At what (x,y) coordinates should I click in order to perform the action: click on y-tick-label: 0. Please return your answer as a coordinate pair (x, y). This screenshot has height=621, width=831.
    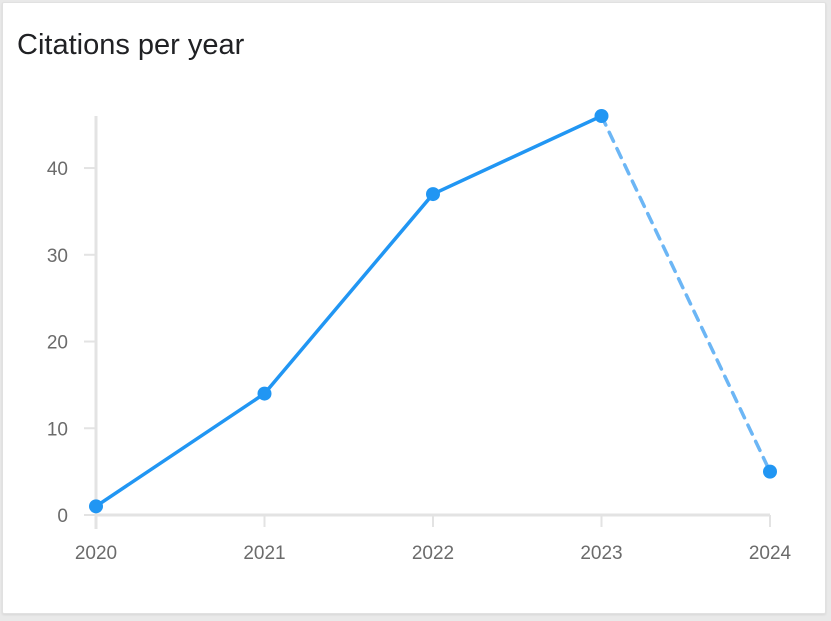
    Looking at the image, I should click on (62, 516).